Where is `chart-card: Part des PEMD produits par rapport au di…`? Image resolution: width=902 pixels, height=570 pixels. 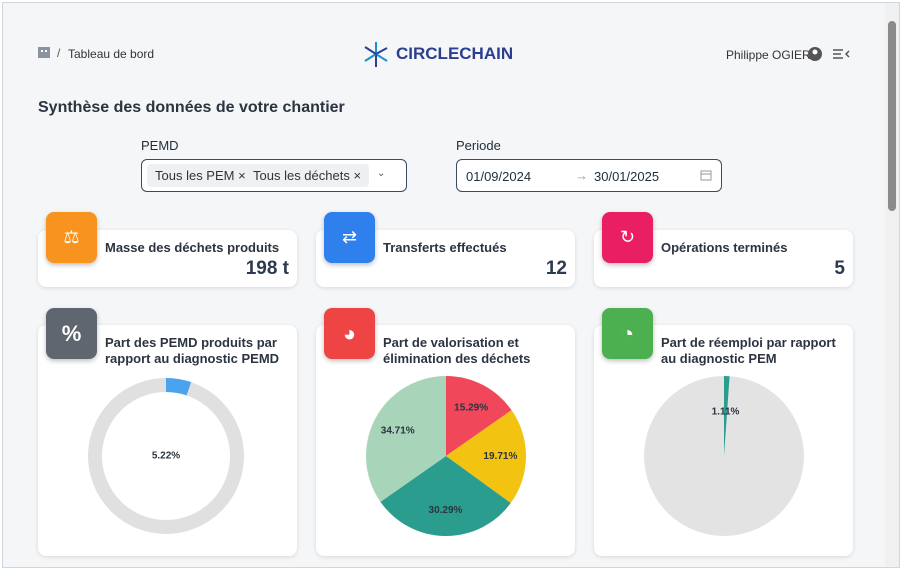
chart-card: Part des PEMD produits par rapport au di… is located at coordinates (167, 440).